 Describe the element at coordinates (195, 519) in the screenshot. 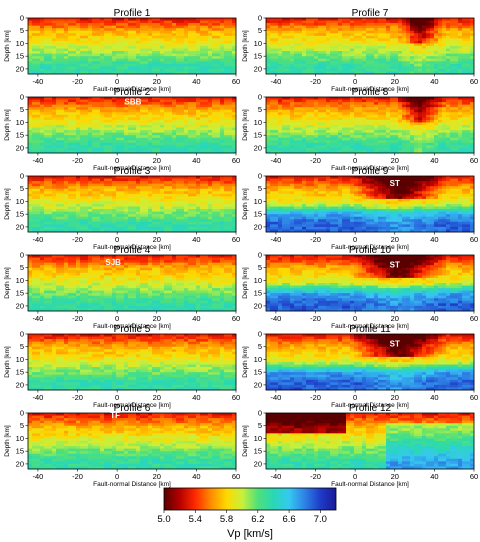

I see `colorbar-tick-label: 5.4` at that location.